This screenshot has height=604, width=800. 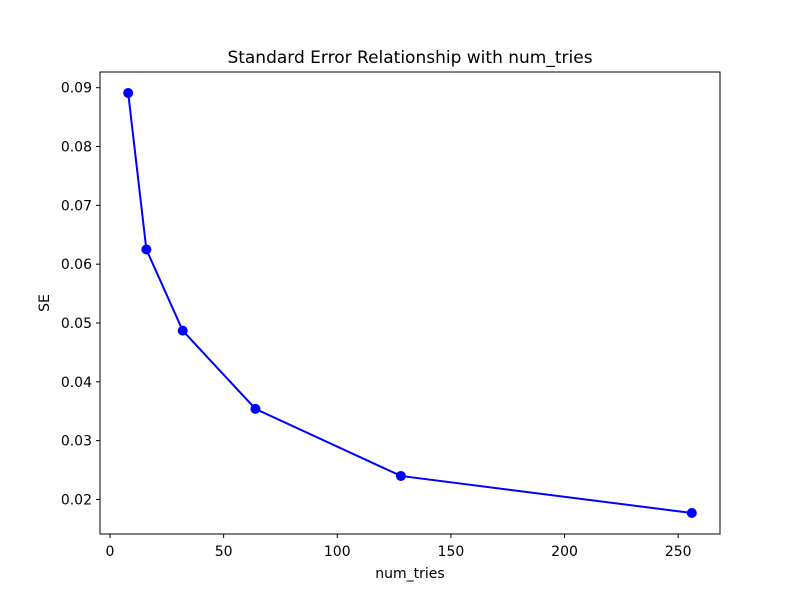 What do you see at coordinates (76, 324) in the screenshot?
I see `y-tick-label: 0.05` at bounding box center [76, 324].